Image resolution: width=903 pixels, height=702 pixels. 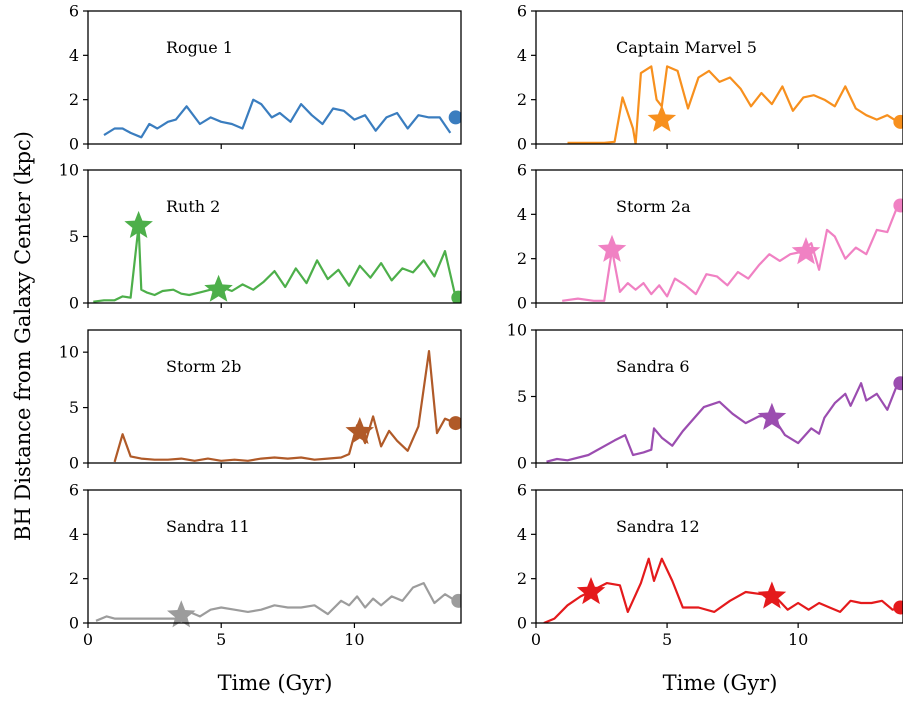 I want to click on panel-2: 0 2 4 6 Captain Marvel 5, so click(x=710, y=78).